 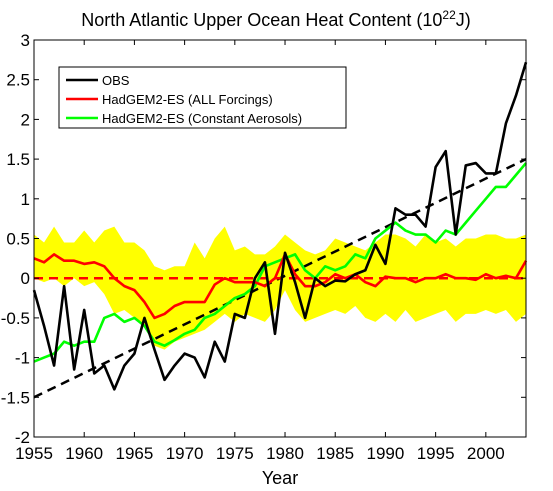 I want to click on x-tick-label: 1990, so click(x=386, y=453).